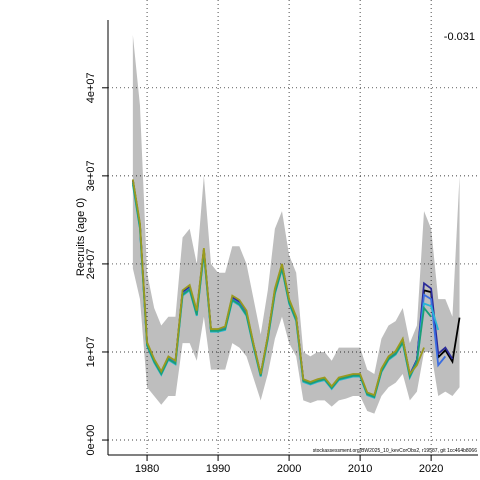  What do you see at coordinates (289, 469) in the screenshot?
I see `x-tick-label: 2000` at bounding box center [289, 469].